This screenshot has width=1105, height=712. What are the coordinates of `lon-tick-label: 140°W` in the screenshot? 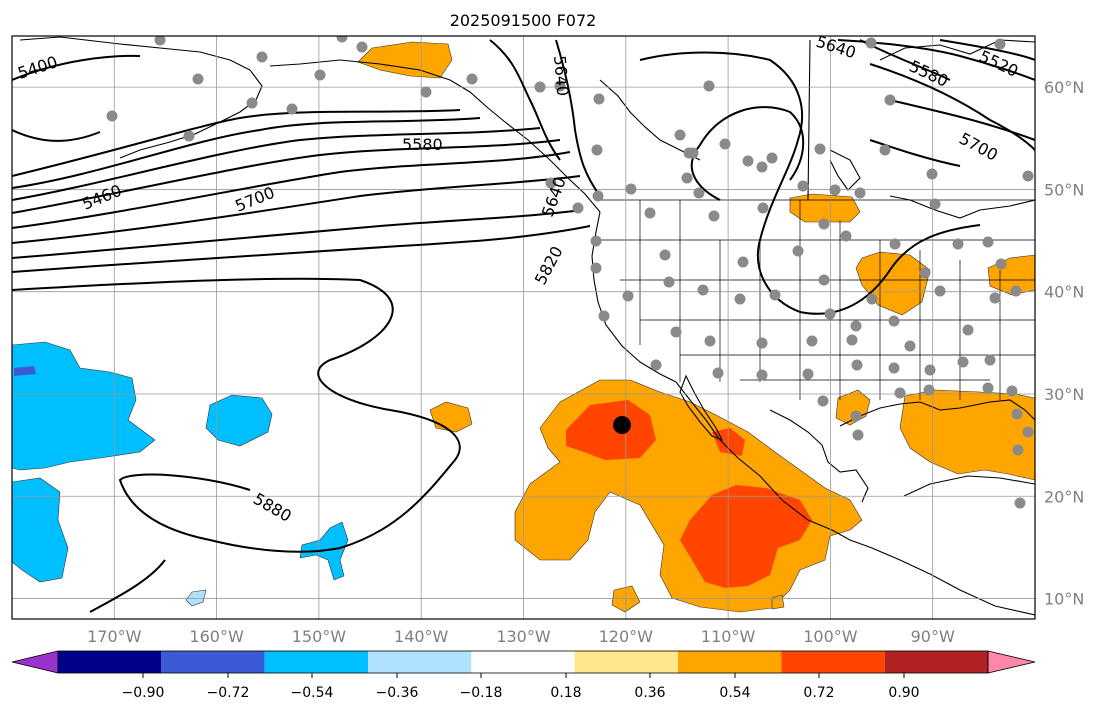 It's located at (421, 636).